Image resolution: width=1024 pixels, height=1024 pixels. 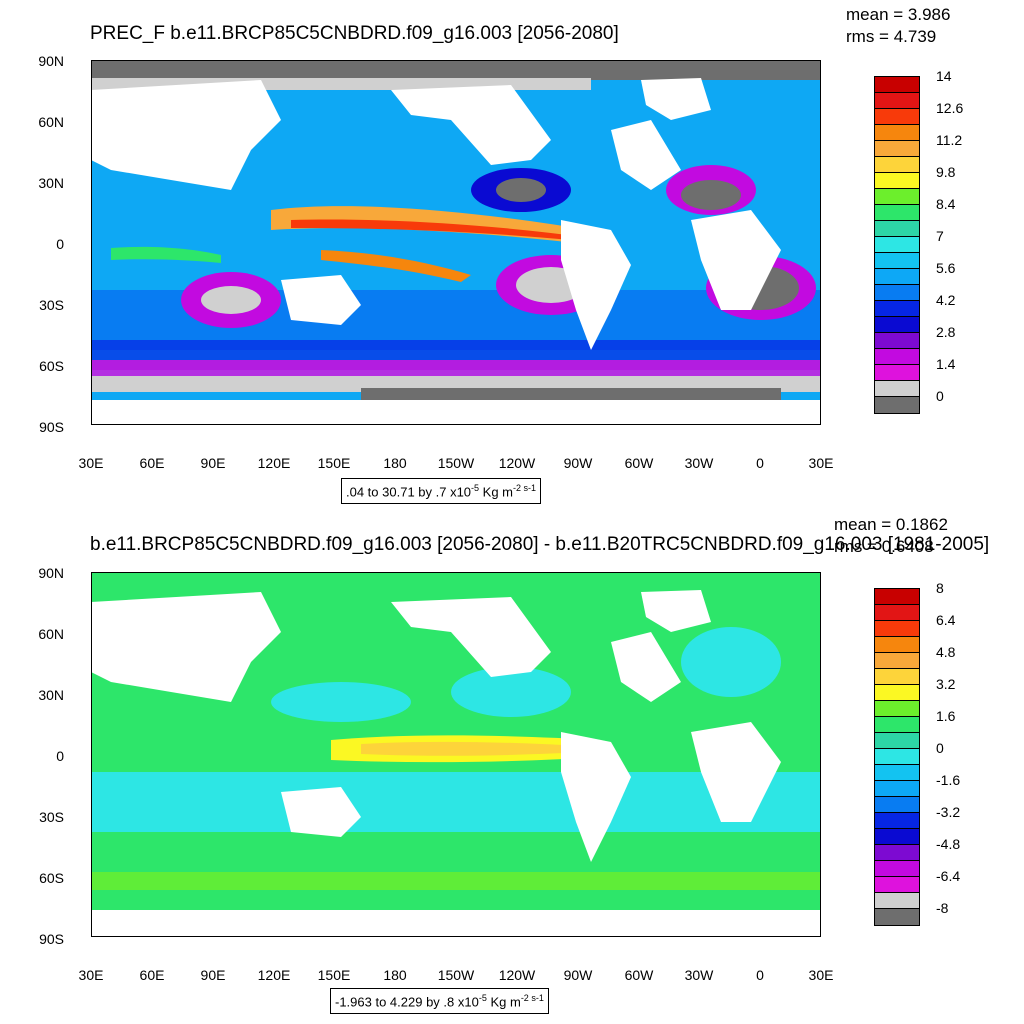 I want to click on top-range-exp: -5, so click(x=475, y=488).